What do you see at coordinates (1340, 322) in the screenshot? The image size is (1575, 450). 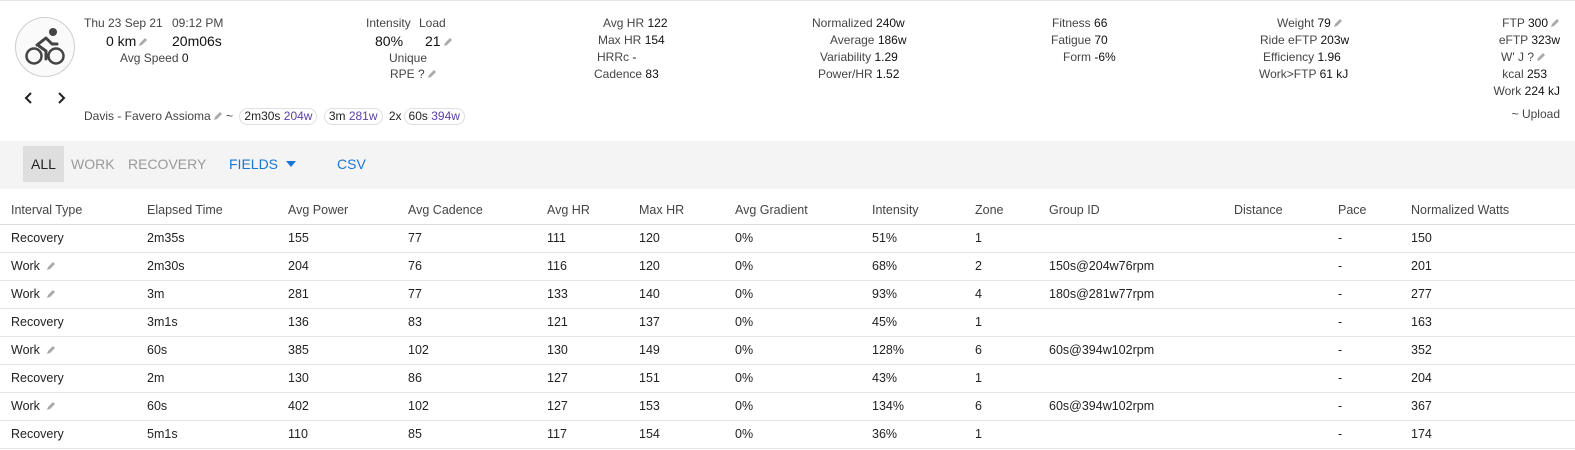 I see `cell-value: -` at bounding box center [1340, 322].